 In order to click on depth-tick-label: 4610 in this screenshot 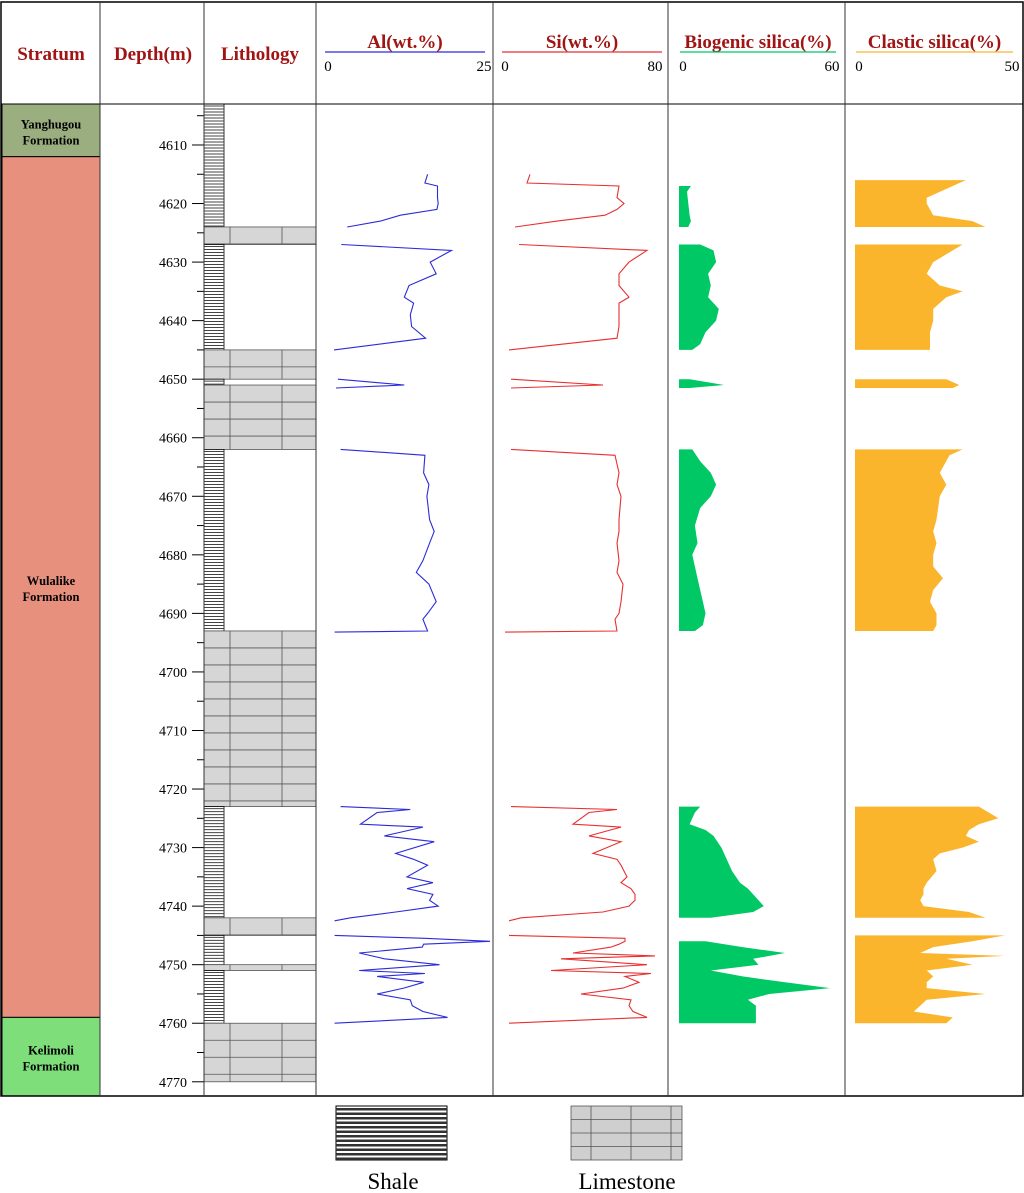, I will do `click(173, 146)`.